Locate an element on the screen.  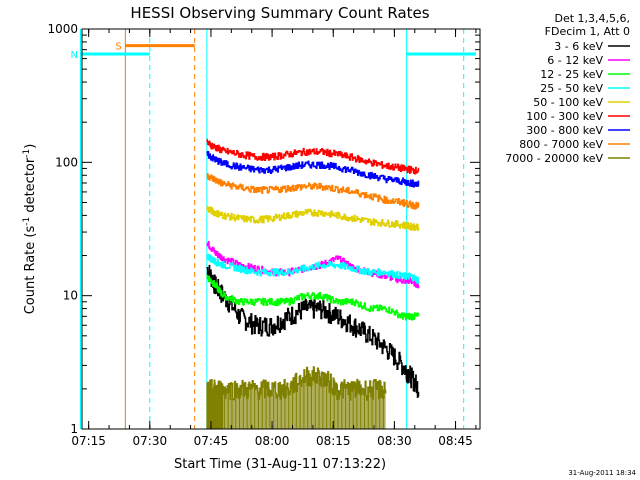
legend-entry: 25 - 50 keV is located at coordinates (571, 88).